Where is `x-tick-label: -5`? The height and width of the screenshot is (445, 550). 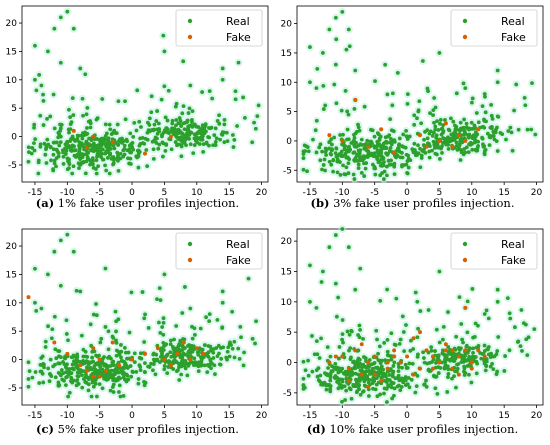 x-tick-label: -5 is located at coordinates (99, 193).